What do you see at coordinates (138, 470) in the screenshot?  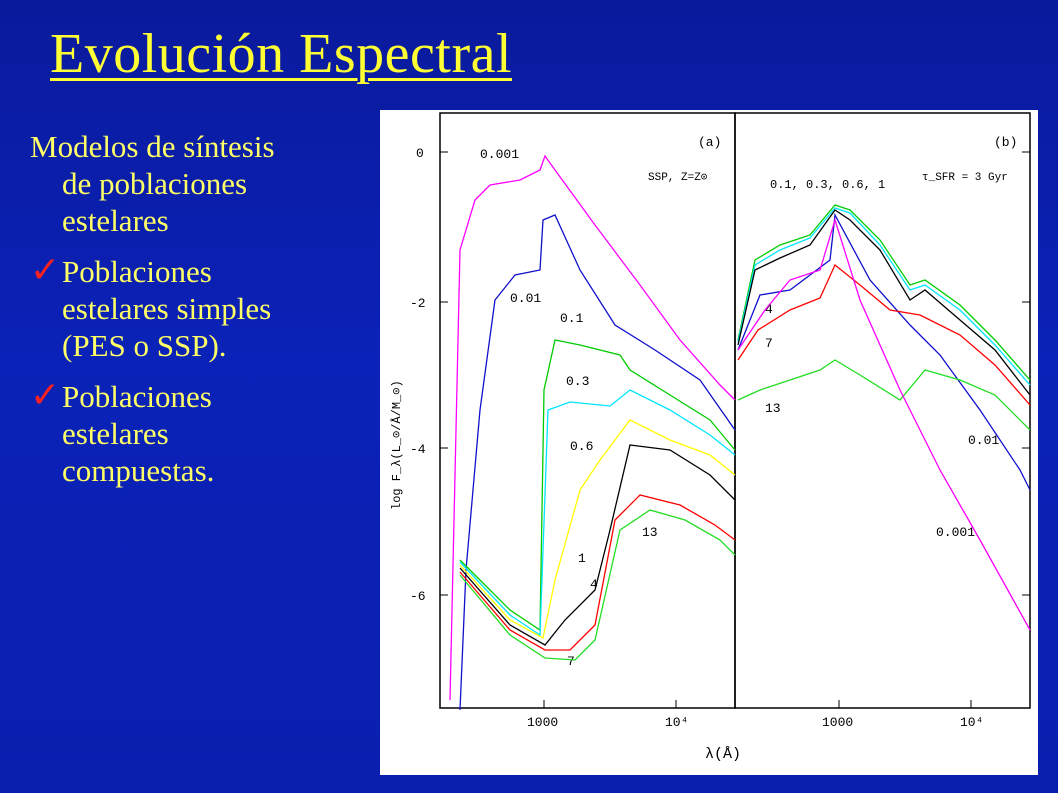 I see `bullet-line: compuestas.` at bounding box center [138, 470].